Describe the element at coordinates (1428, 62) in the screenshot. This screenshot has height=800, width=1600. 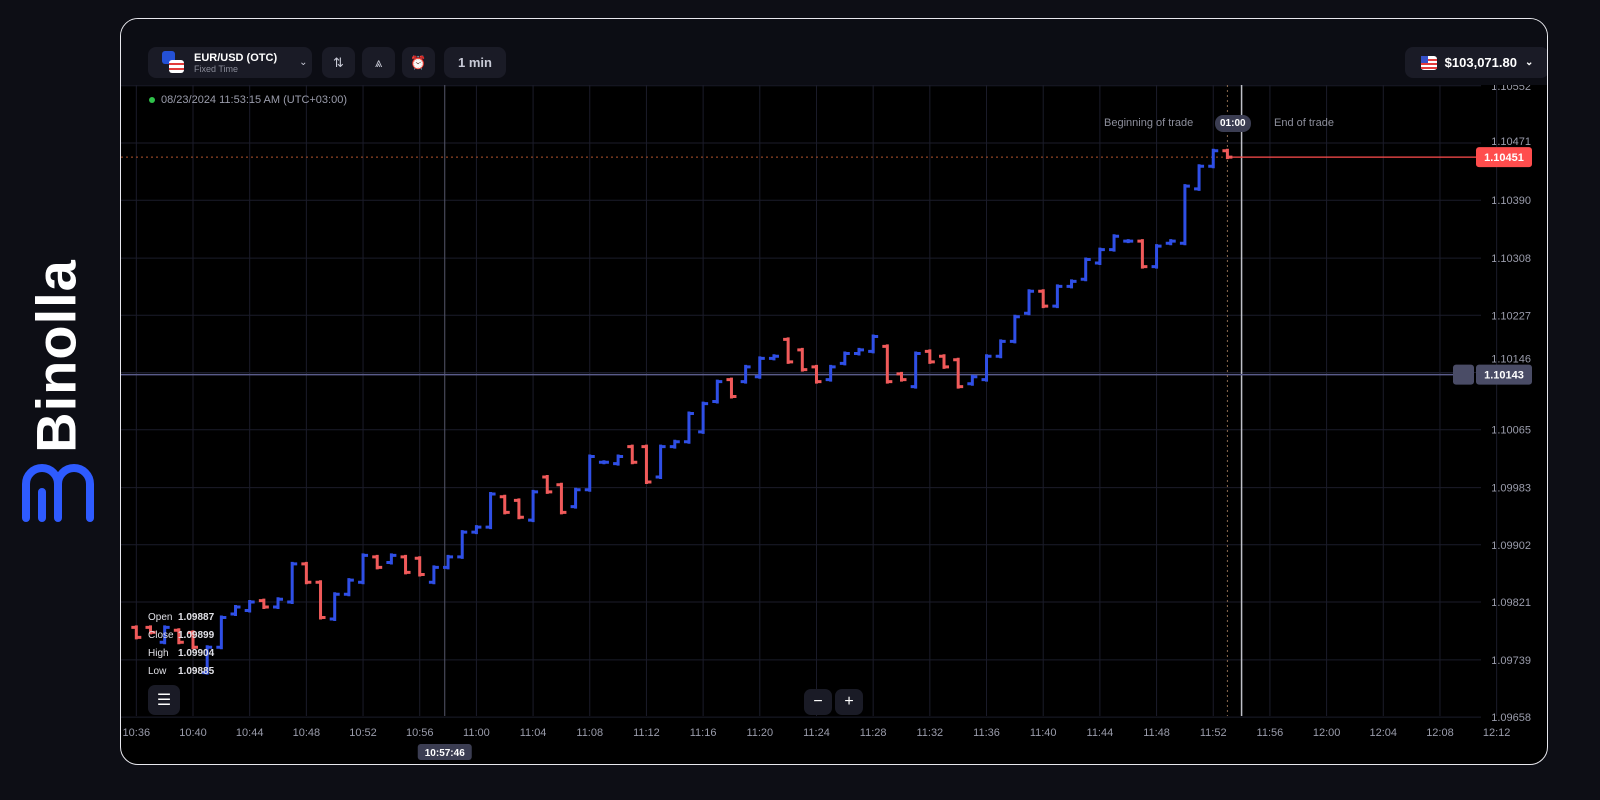
I see `us-flag-icon` at that location.